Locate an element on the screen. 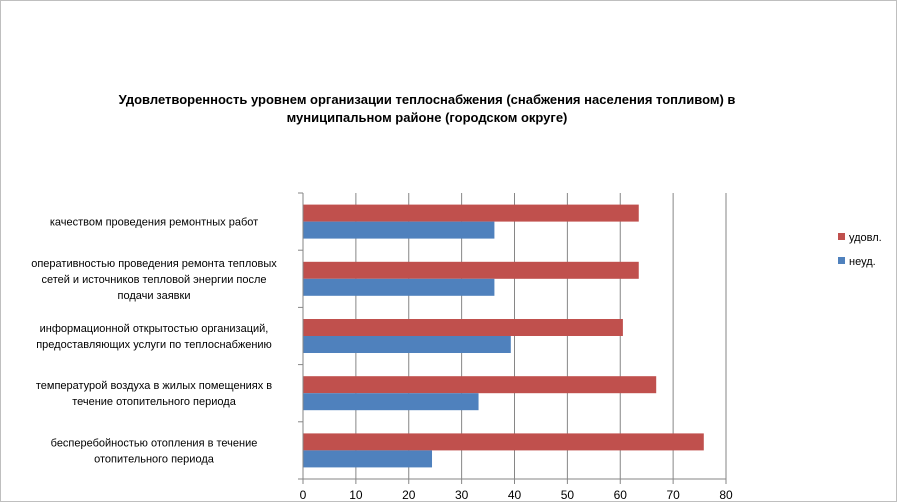  x-tick-label: 40 is located at coordinates (515, 495).